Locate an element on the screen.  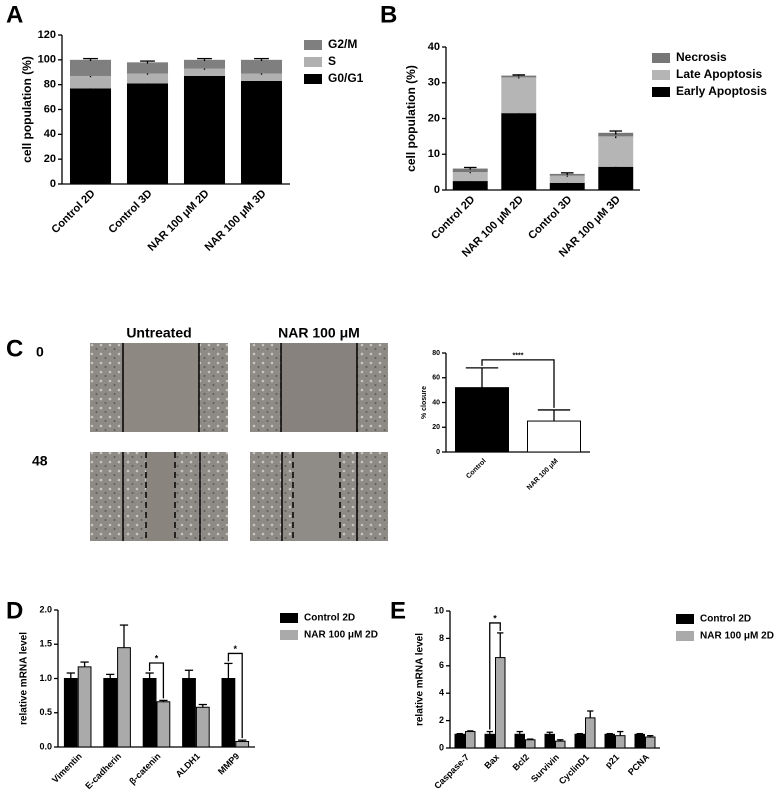
significance-label: * is located at coordinates (495, 618).